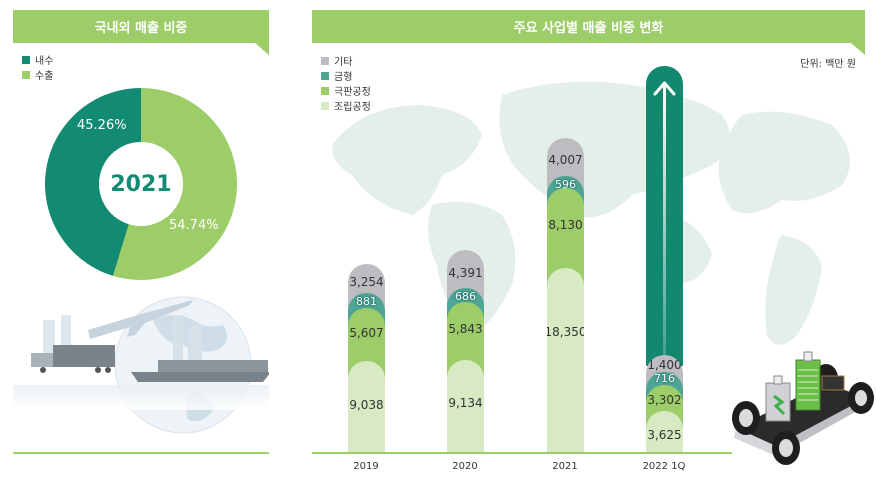 The width and height of the screenshot is (876, 480). Describe the element at coordinates (102, 125) in the screenshot. I see `domestic-percent: 45.26%` at that location.